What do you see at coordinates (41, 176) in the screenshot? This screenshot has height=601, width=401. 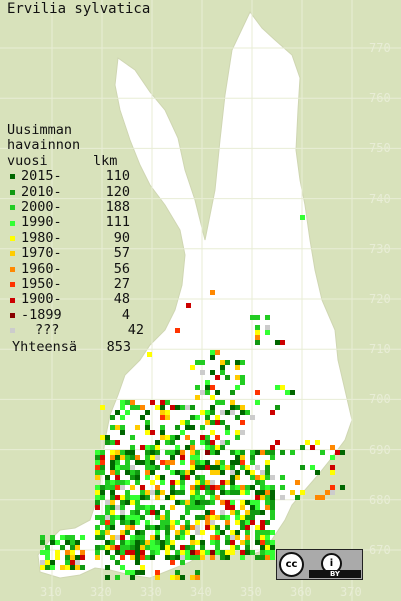 I see `legend-row-label: 2015-` at bounding box center [41, 176].